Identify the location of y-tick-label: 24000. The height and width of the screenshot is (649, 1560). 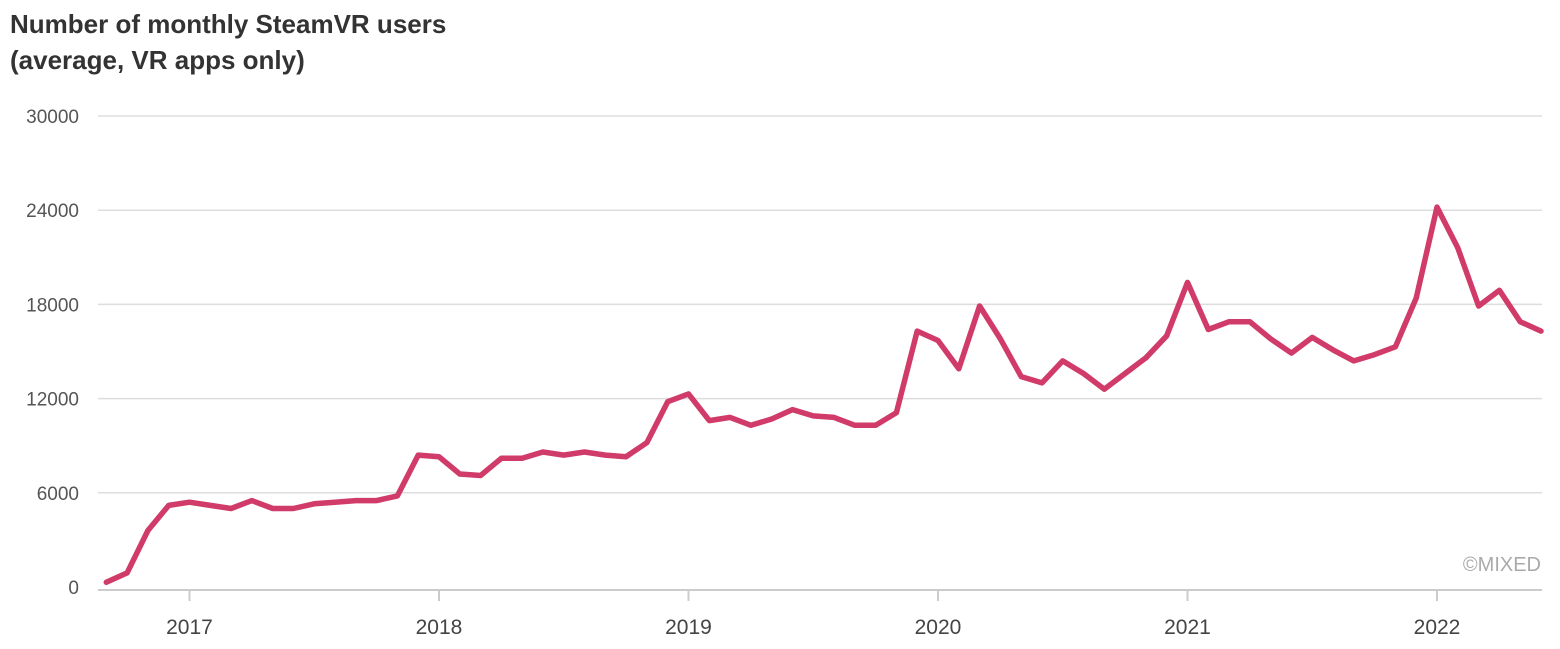
(52, 211).